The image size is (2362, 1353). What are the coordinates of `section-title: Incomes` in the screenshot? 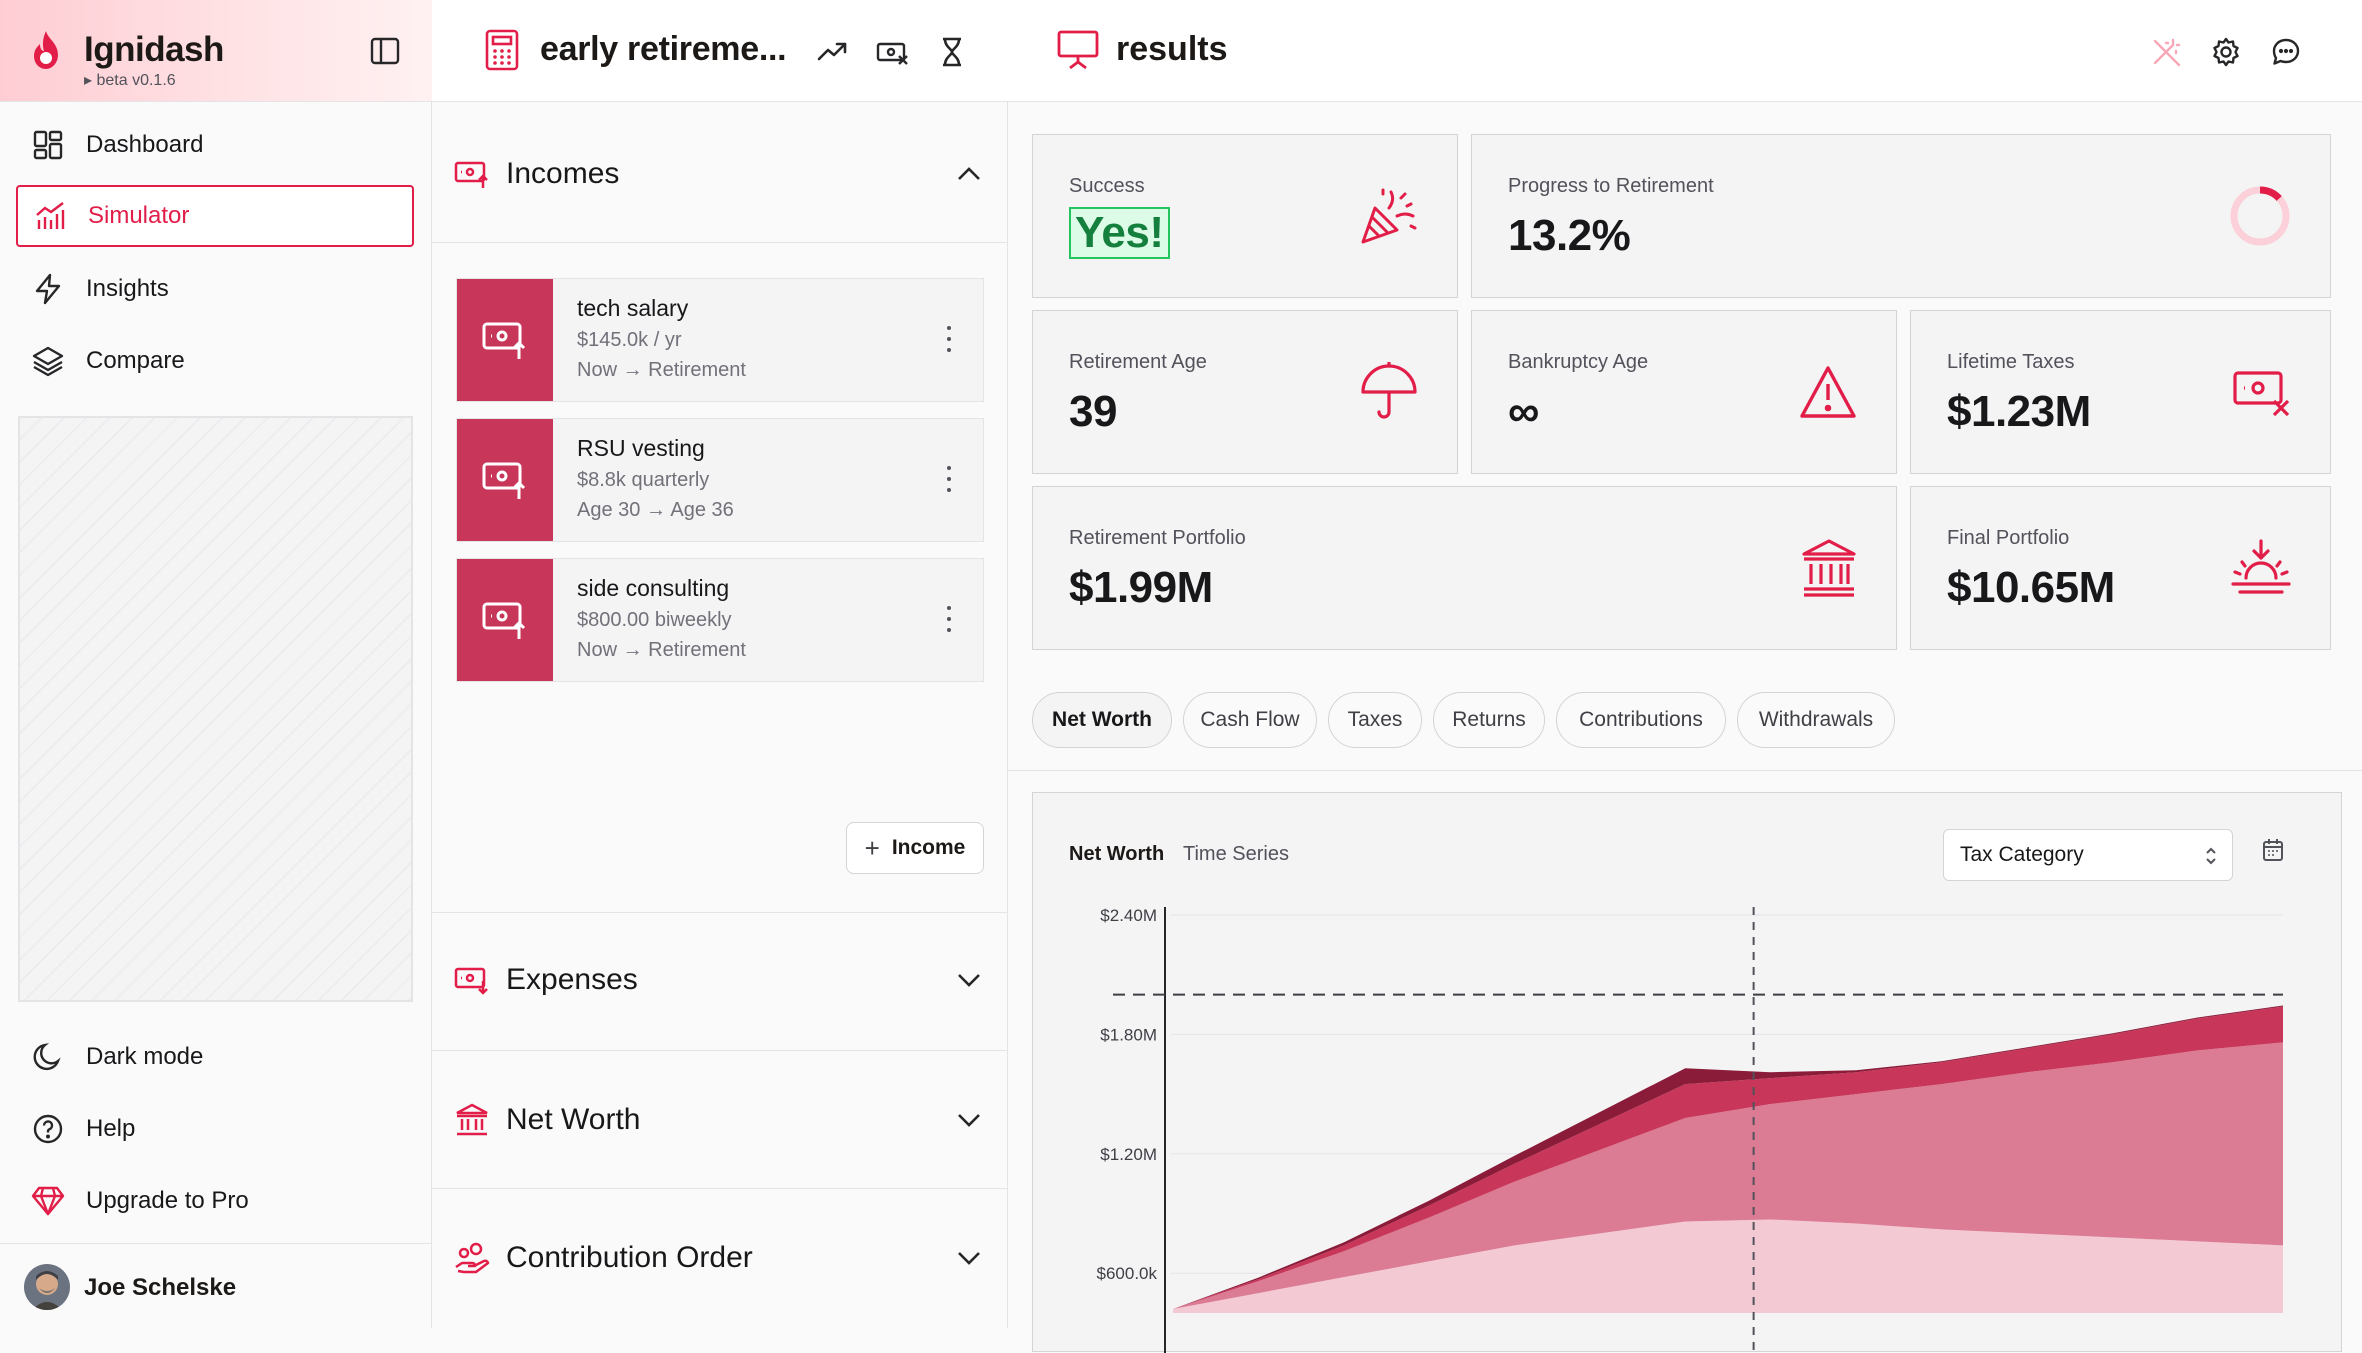 It's located at (563, 173).